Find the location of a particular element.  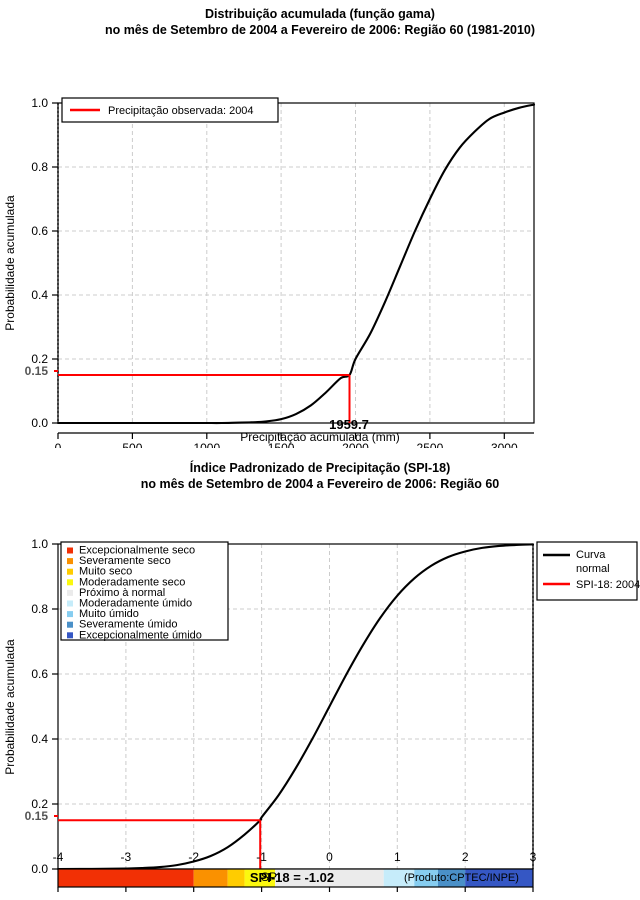

spi-ytick-5: 1.0 is located at coordinates (39, 544).